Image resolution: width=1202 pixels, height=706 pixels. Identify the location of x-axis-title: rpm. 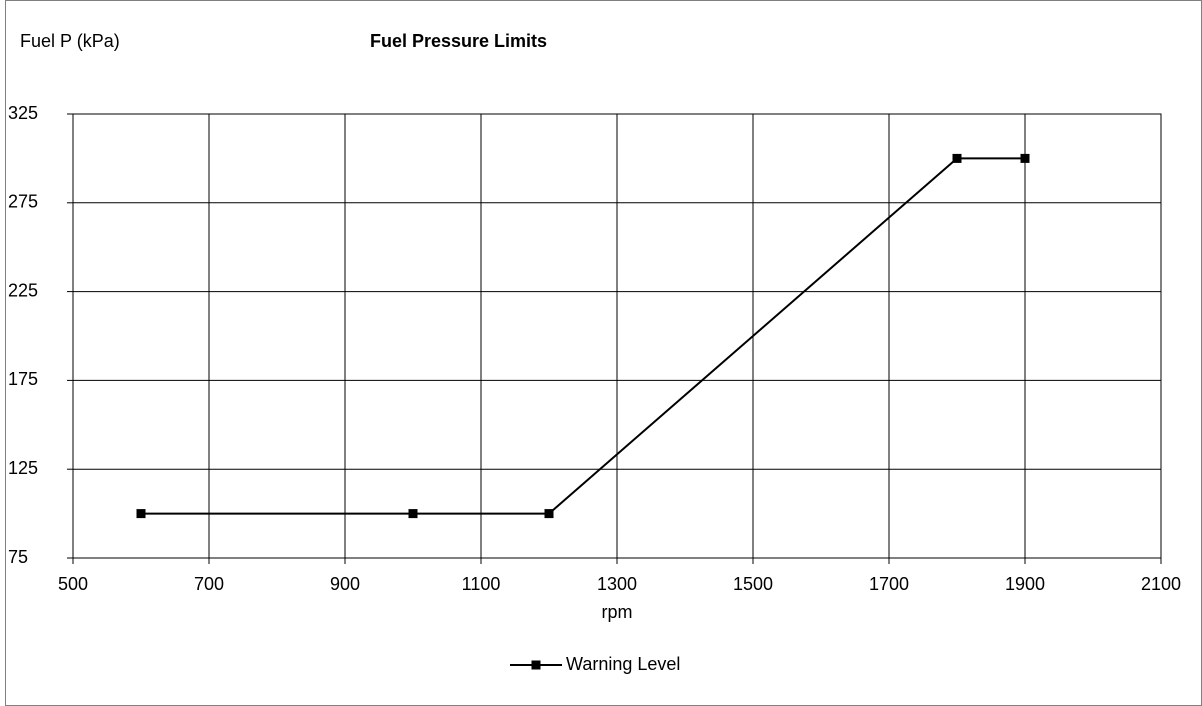
(617, 612).